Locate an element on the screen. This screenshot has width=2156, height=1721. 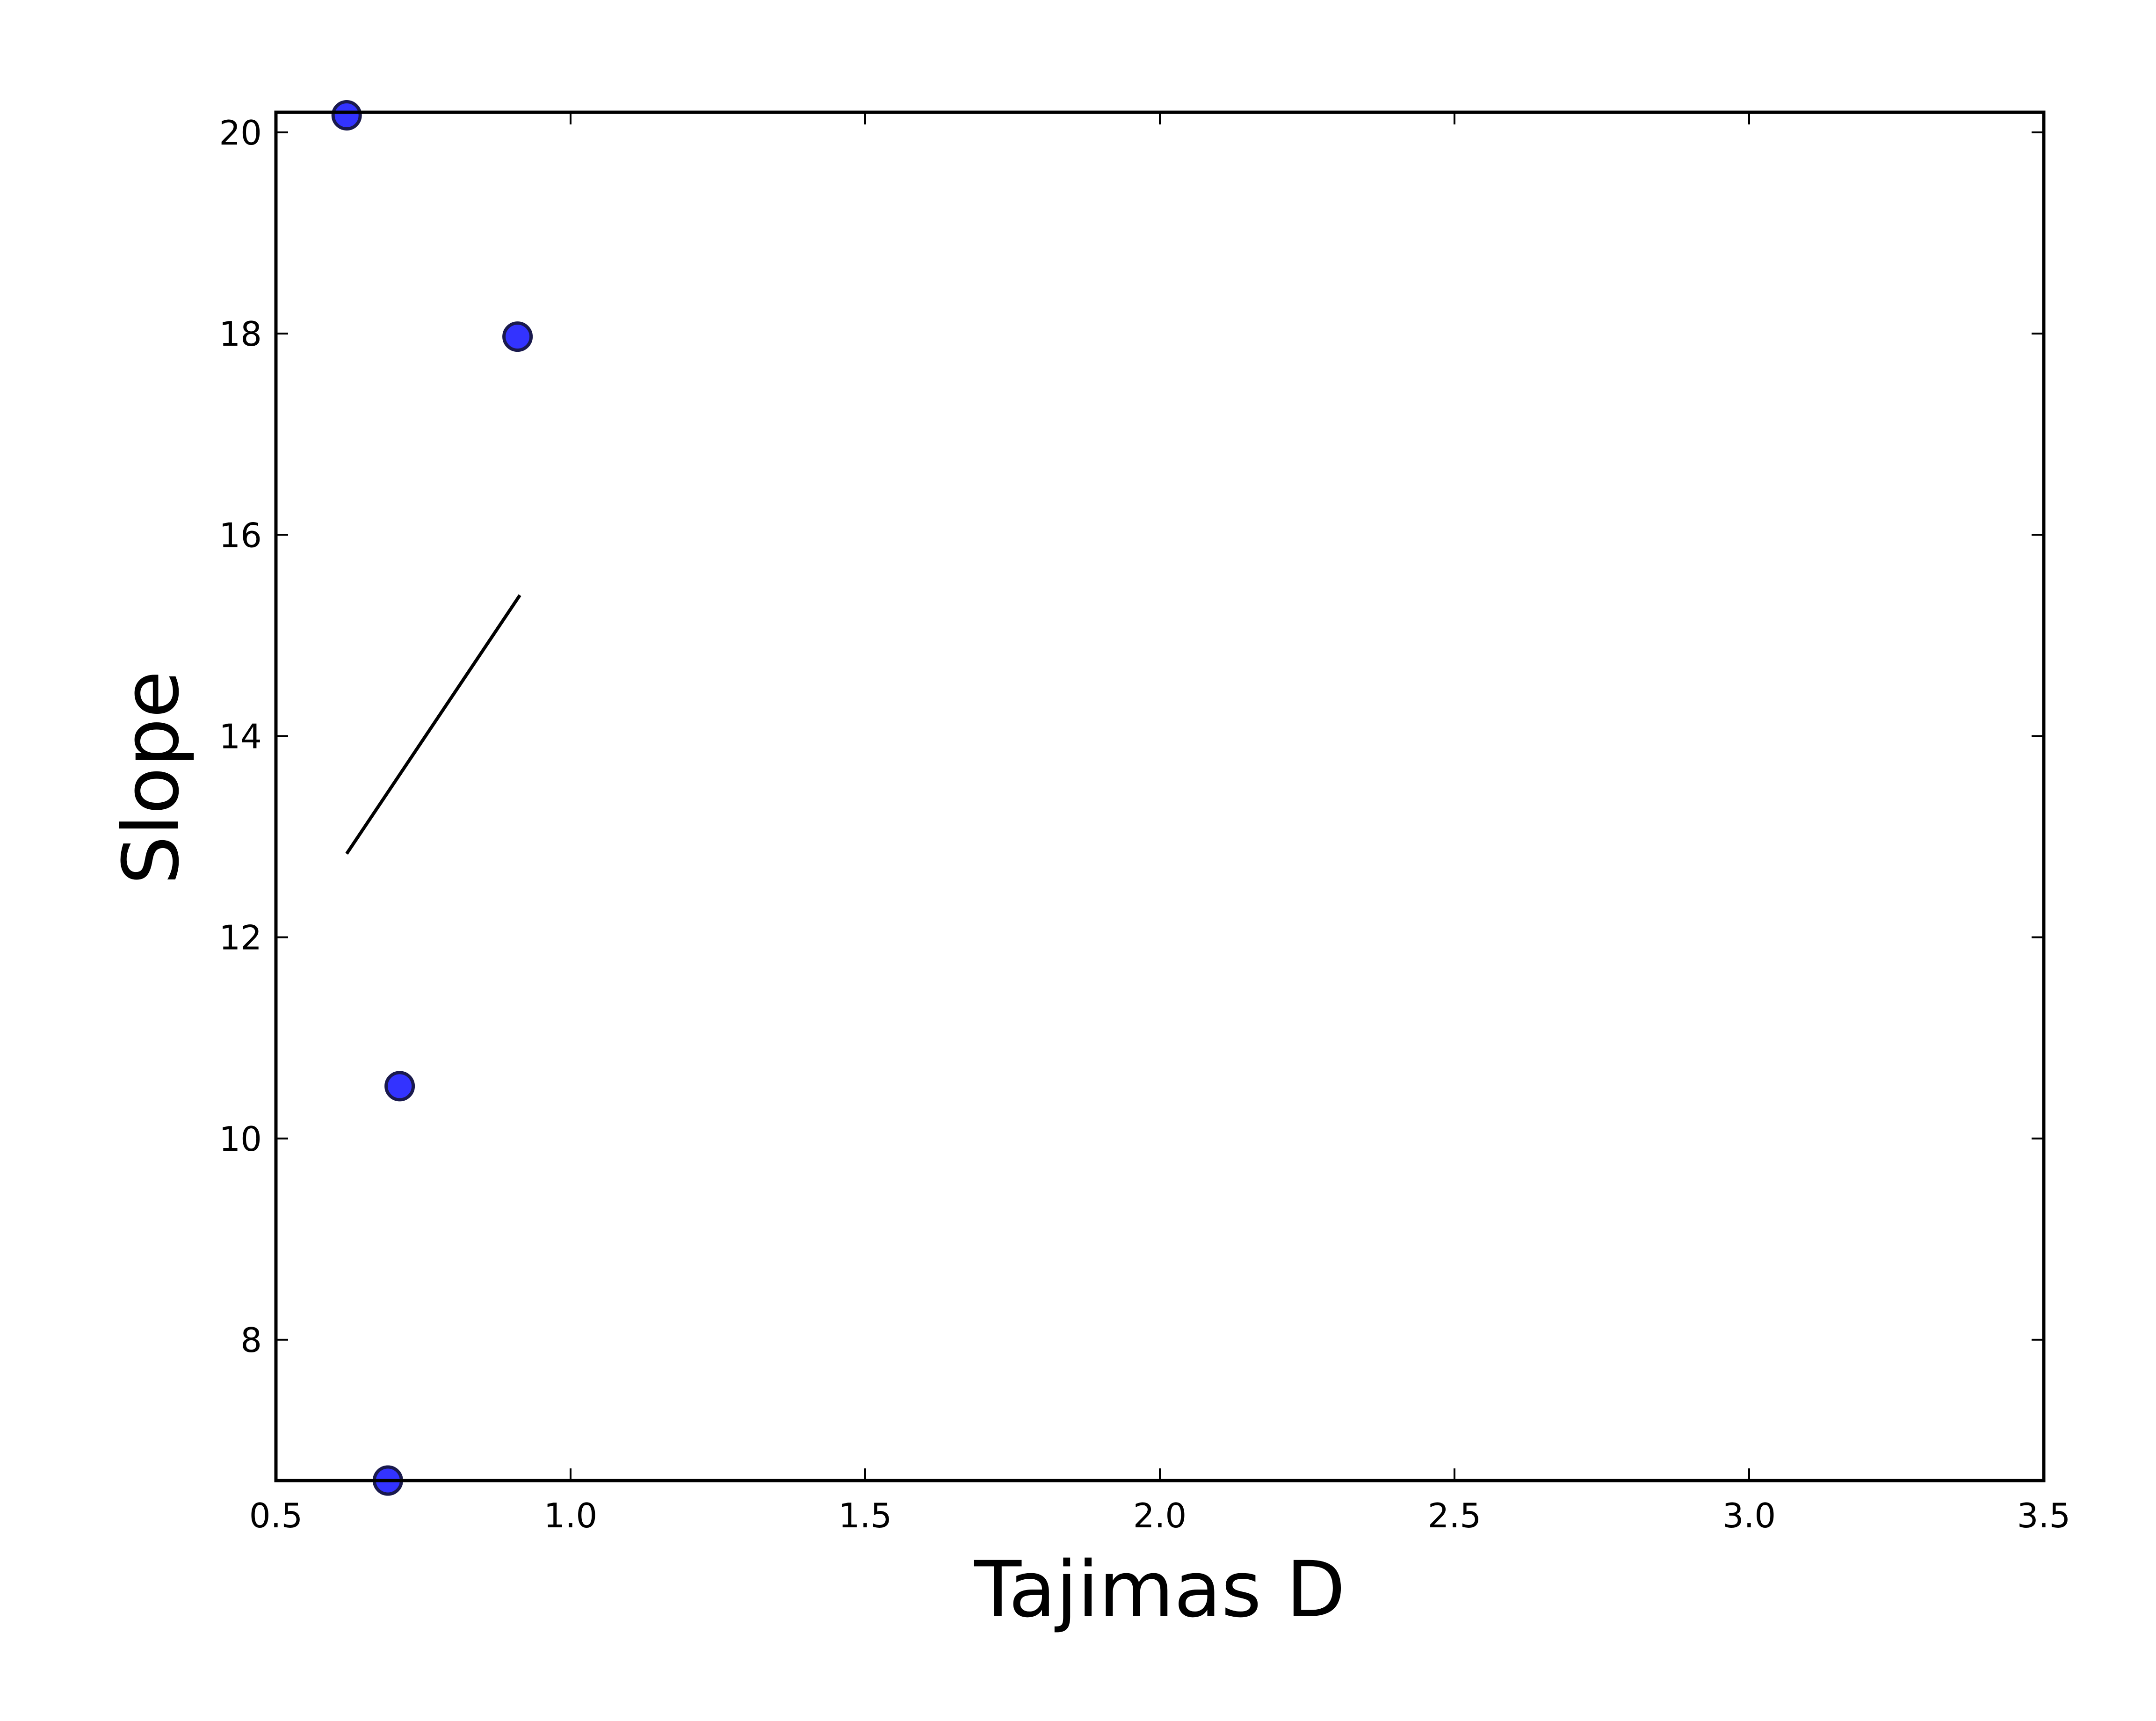
x-tick: 1.0 is located at coordinates (571, 824).